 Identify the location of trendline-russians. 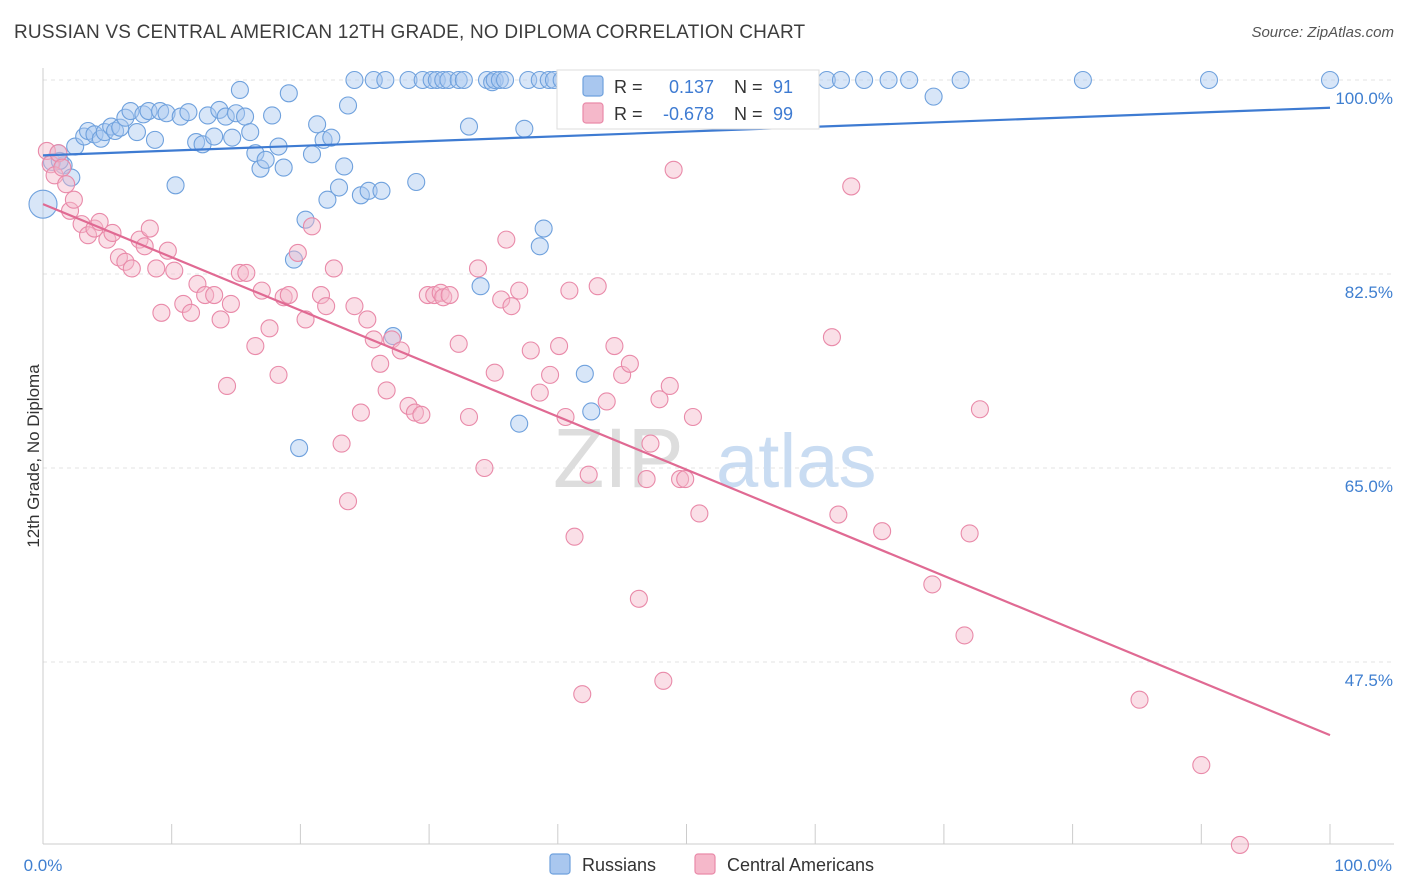
(686, 131).